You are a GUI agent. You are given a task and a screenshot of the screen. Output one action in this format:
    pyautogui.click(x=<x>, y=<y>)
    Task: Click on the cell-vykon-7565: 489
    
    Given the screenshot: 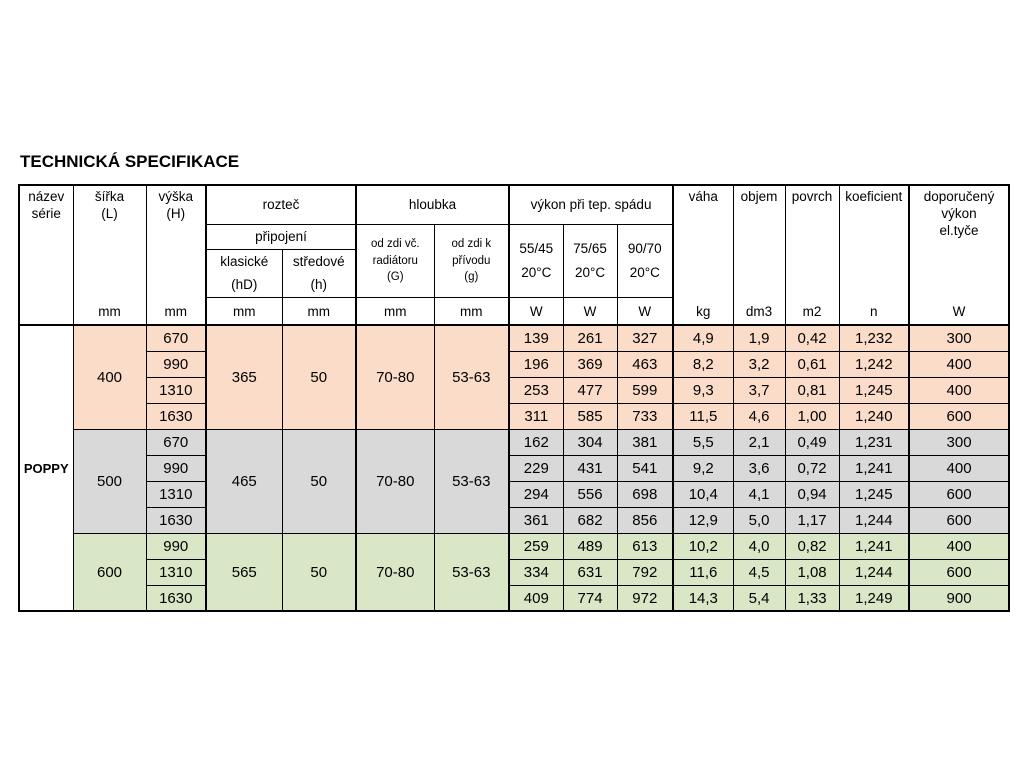 What is the action you would take?
    pyautogui.click(x=590, y=546)
    